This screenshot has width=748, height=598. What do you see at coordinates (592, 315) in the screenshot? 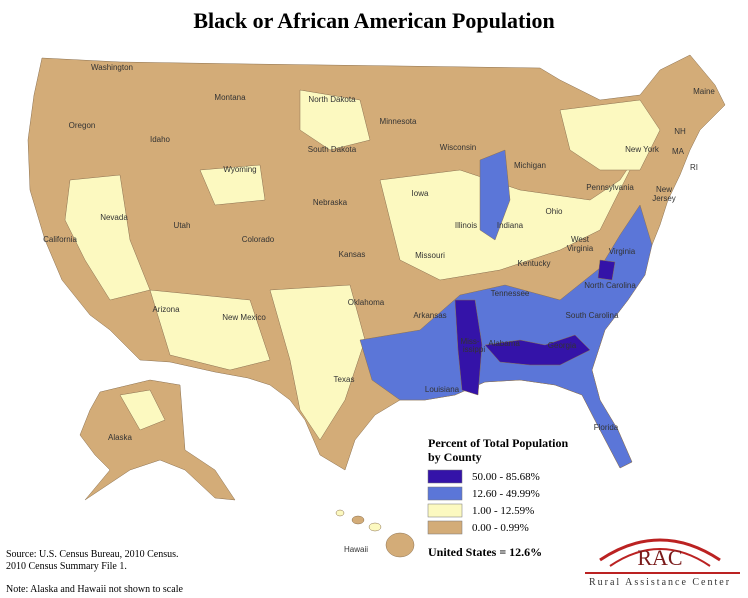
I see `state-label: South Carolina` at bounding box center [592, 315].